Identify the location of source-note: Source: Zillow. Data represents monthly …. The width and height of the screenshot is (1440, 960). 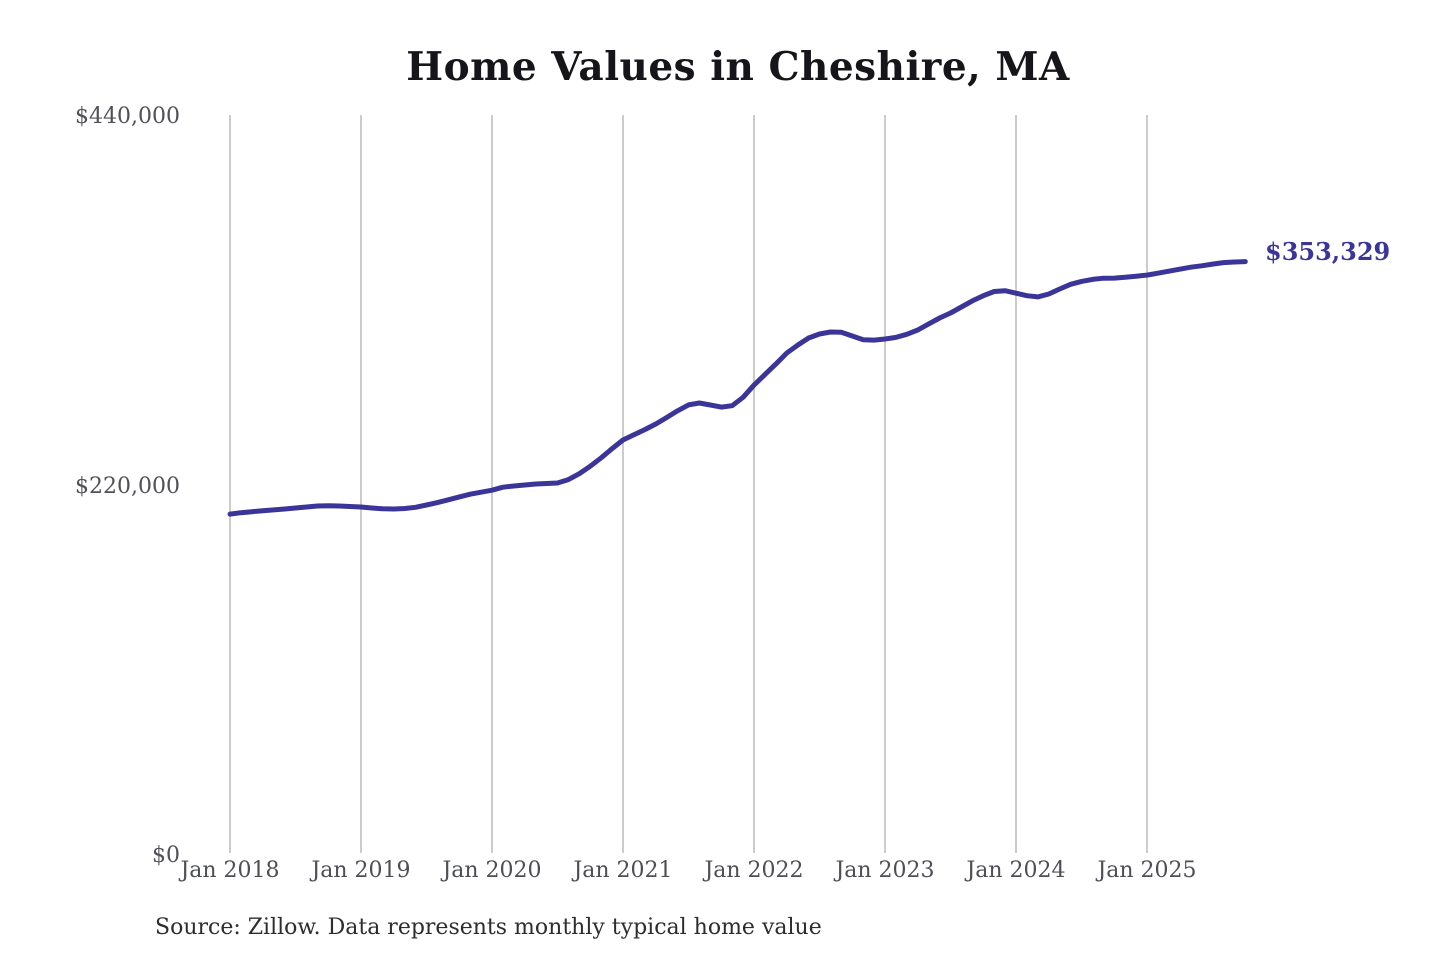
(488, 927).